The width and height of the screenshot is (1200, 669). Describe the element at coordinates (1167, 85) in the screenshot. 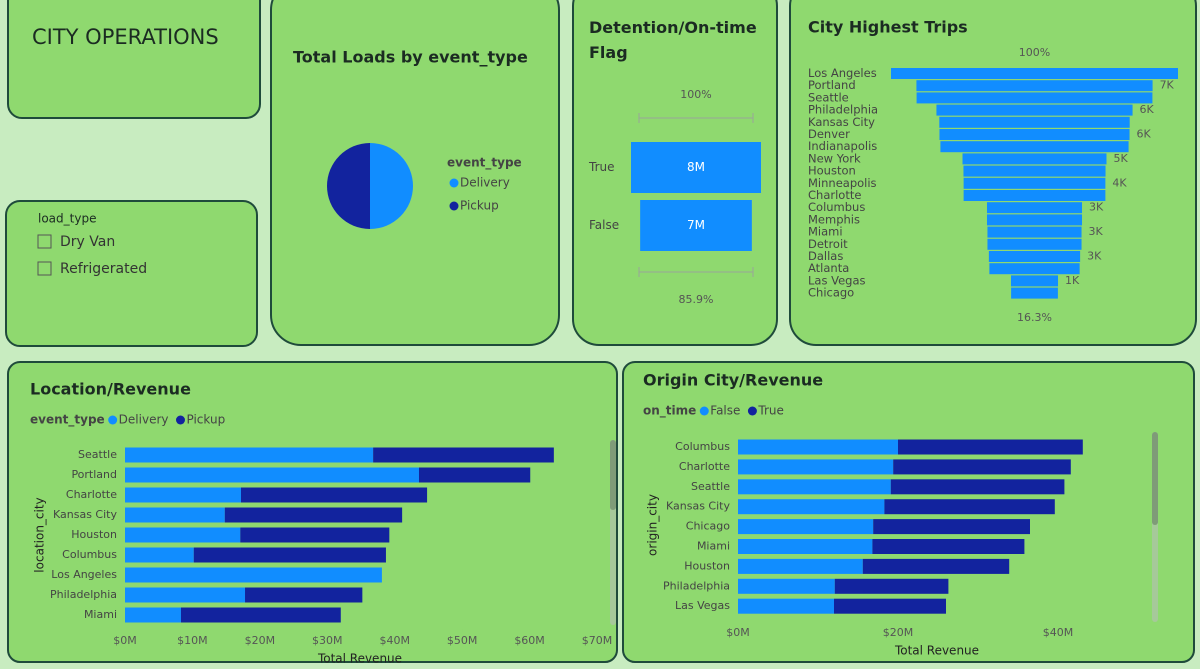

I see `value-label: 7K` at that location.